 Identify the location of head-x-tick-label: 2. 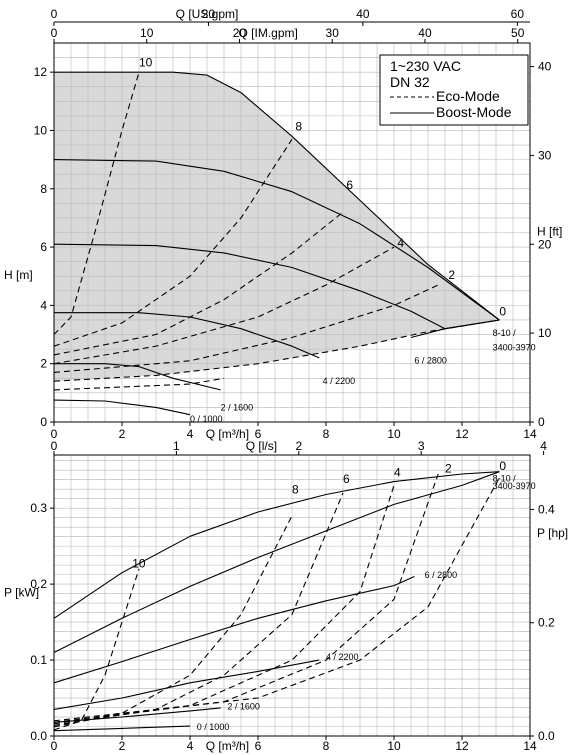
(122, 434).